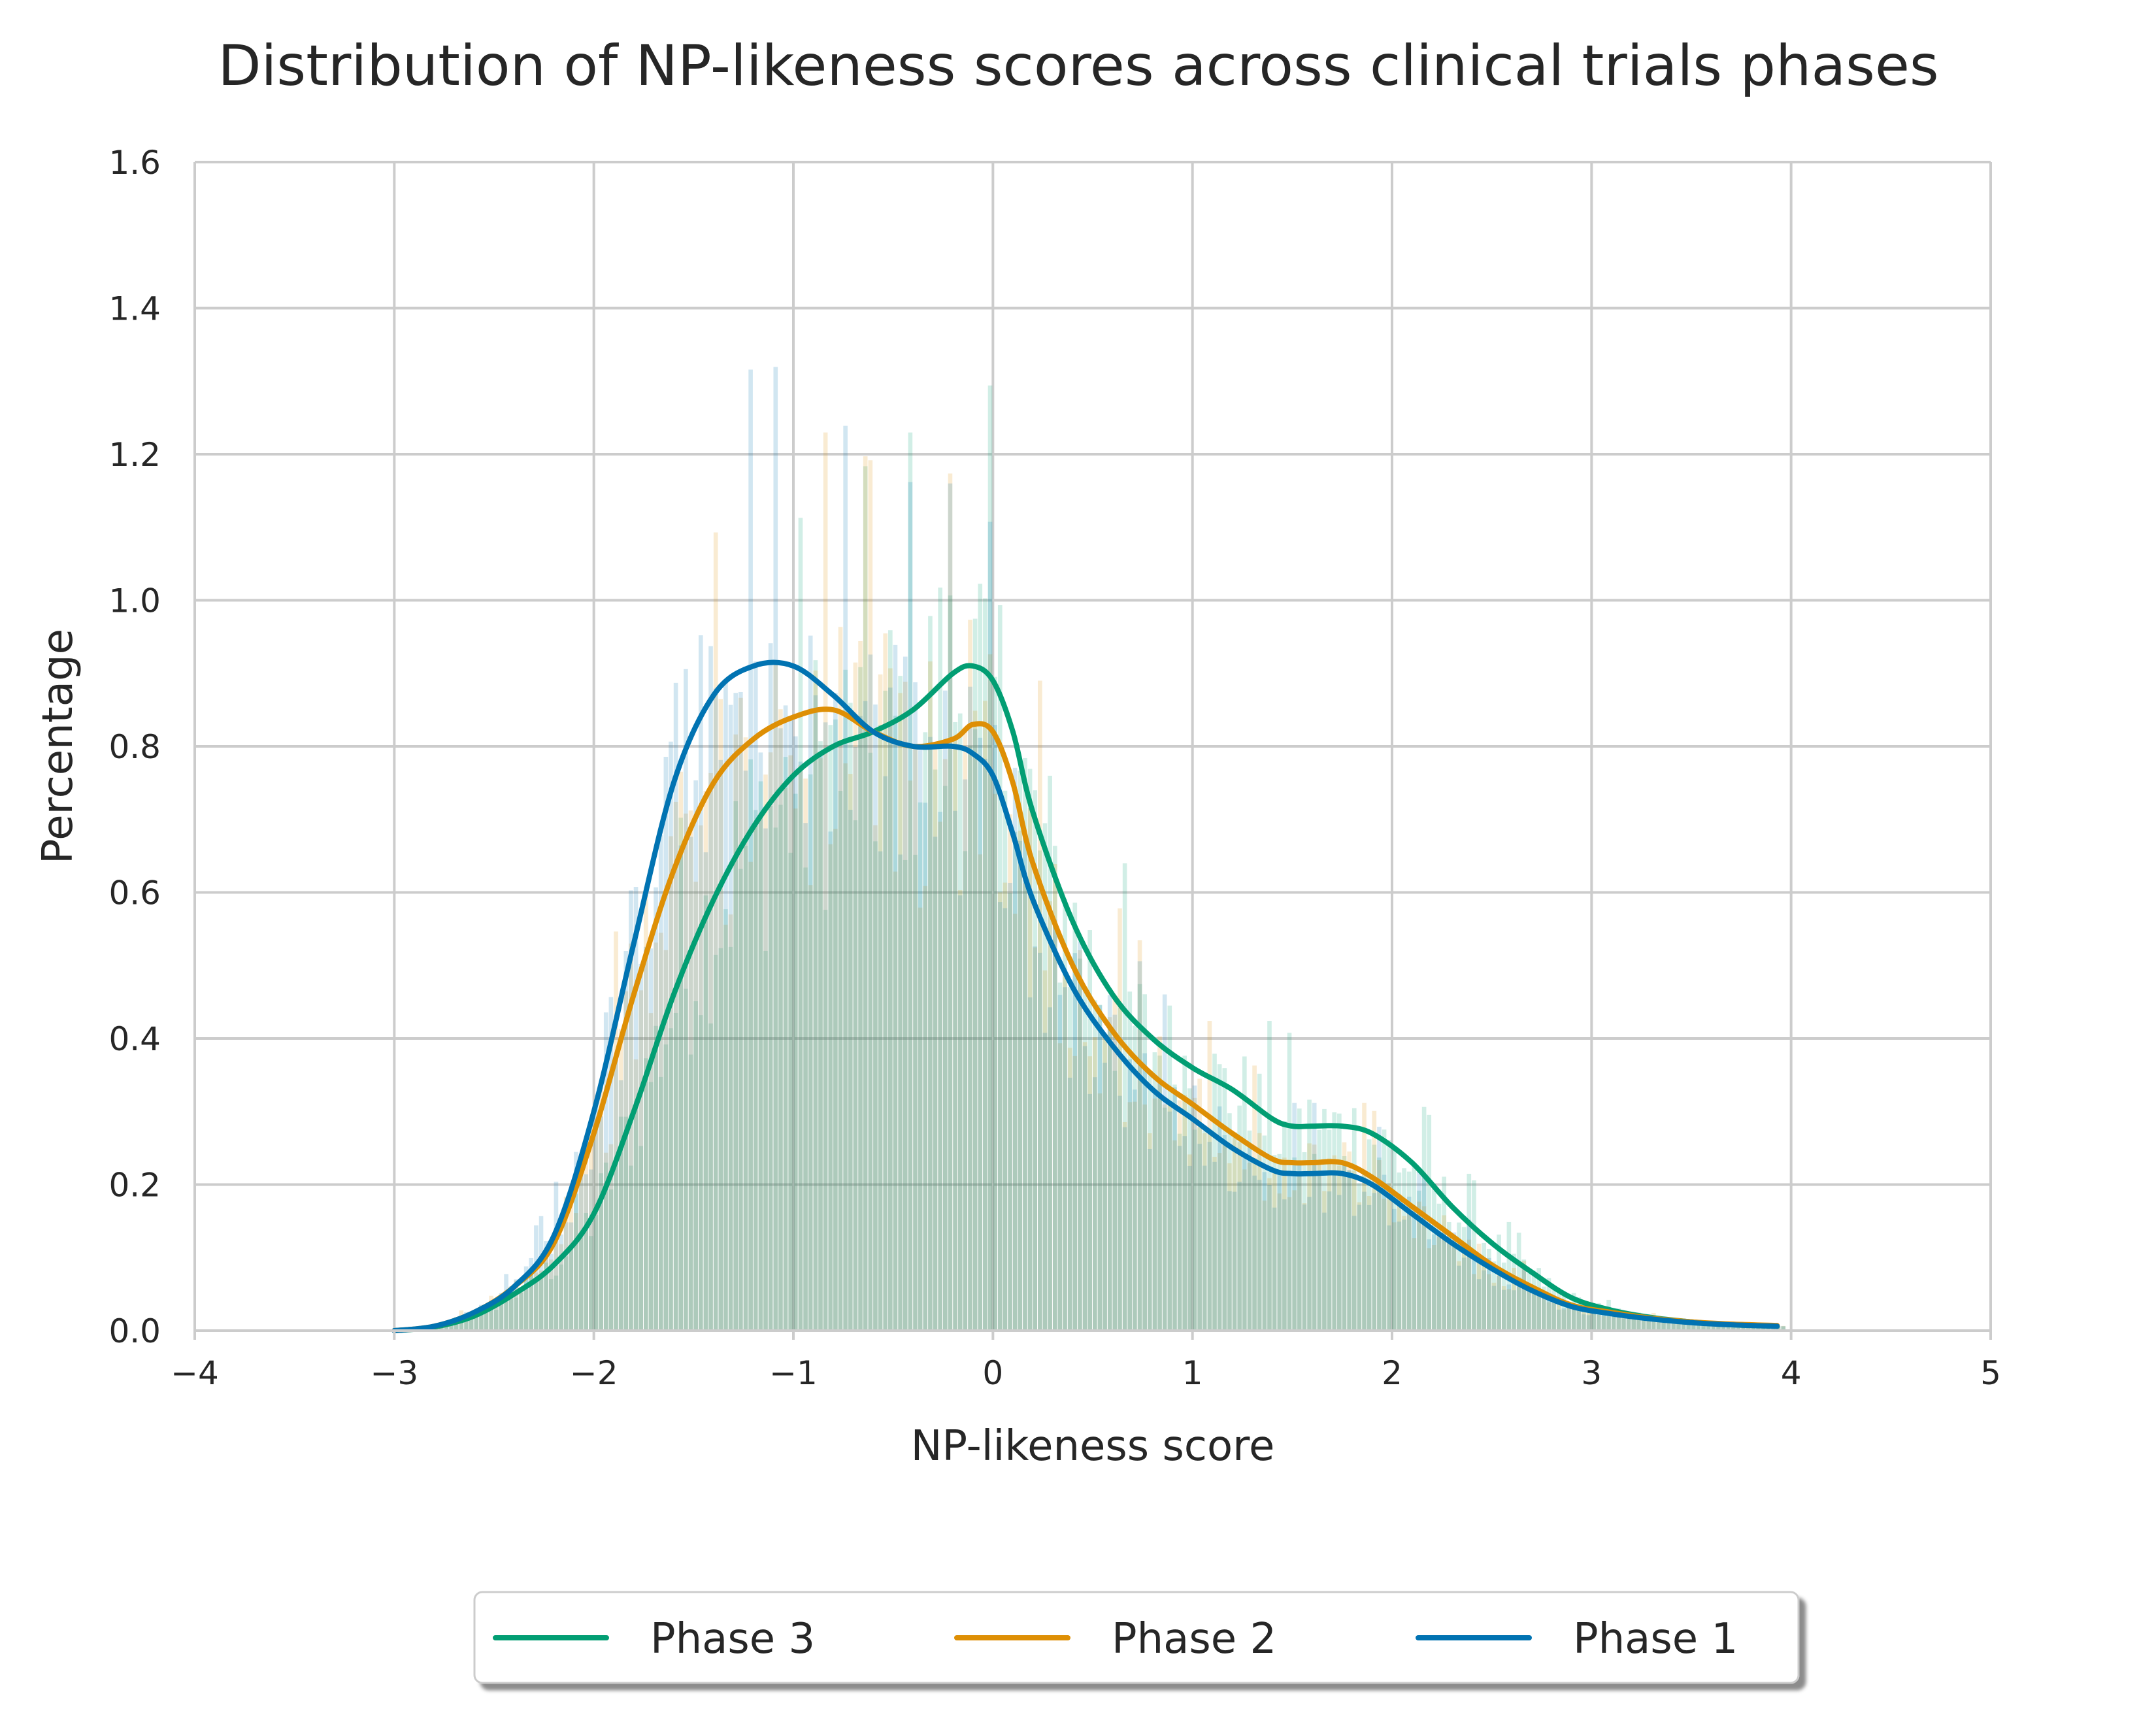 This screenshot has width=2156, height=1711. Describe the element at coordinates (594, 1373) in the screenshot. I see `x-tick-label: −2` at that location.